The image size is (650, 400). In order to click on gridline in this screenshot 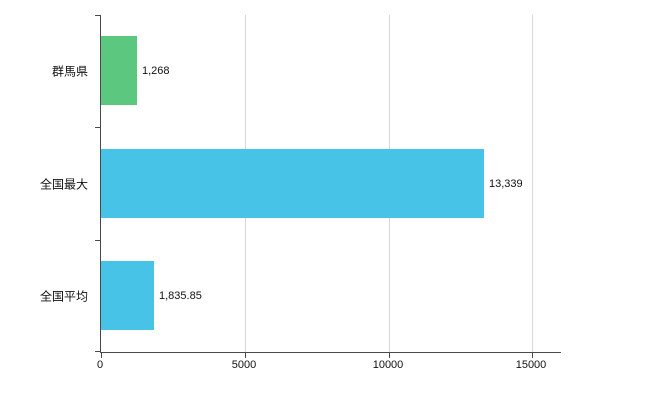, I will do `click(532, 183)`.